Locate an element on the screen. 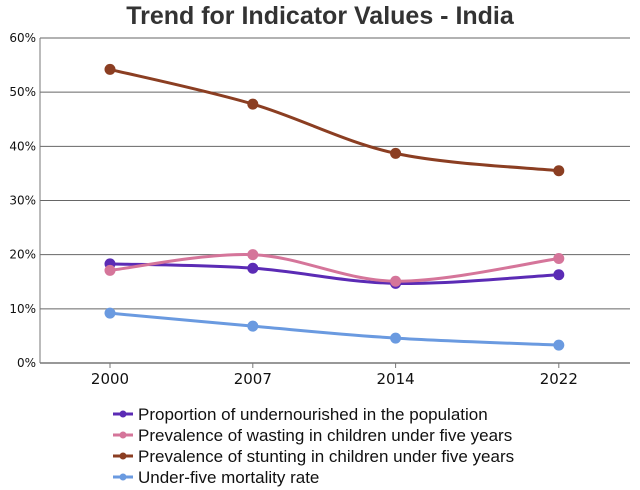 This screenshot has height=490, width=640. y-tick-label: 50% is located at coordinates (22, 92).